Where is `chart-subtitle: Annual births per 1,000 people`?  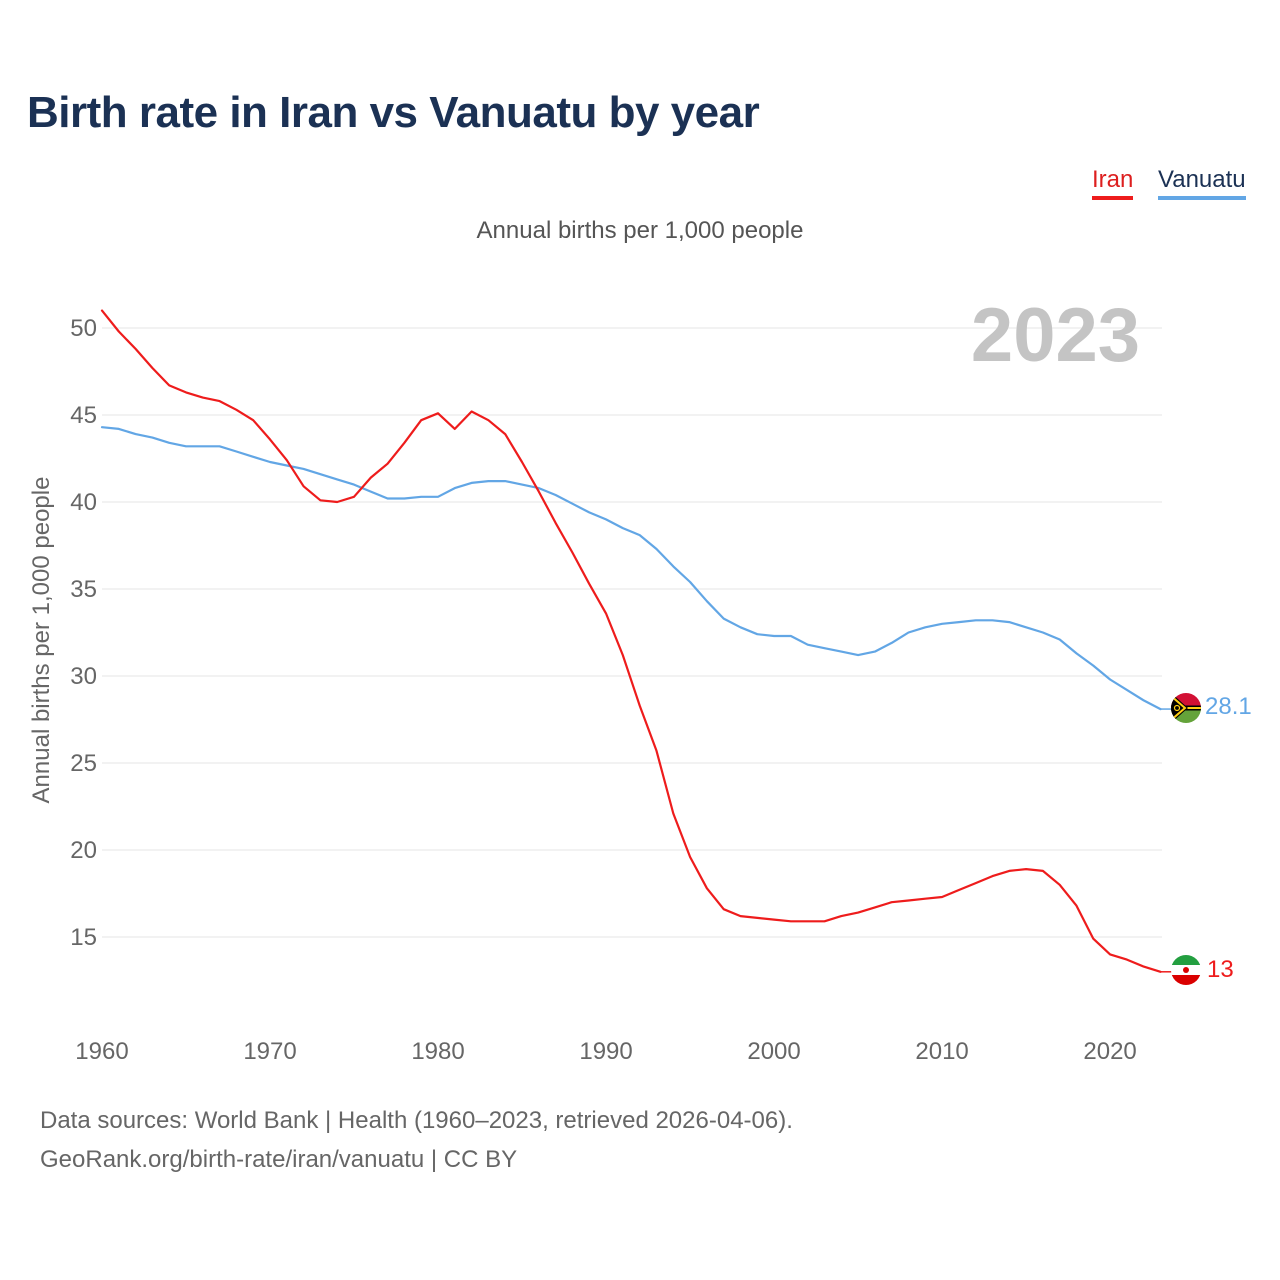
chart-subtitle: Annual births per 1,000 people is located at coordinates (640, 230).